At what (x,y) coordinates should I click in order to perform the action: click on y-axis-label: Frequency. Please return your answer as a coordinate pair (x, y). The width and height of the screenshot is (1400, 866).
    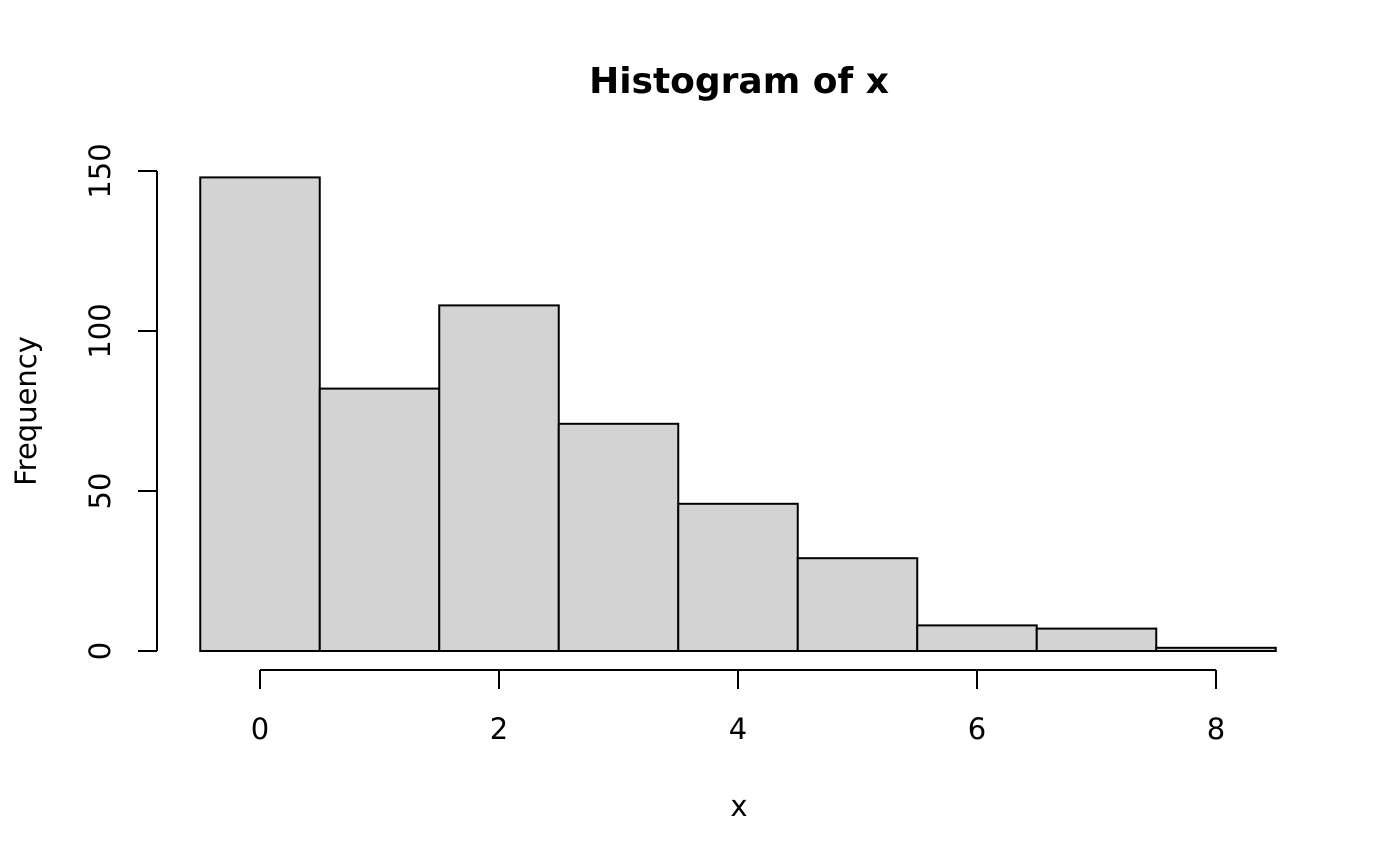
    Looking at the image, I should click on (26, 411).